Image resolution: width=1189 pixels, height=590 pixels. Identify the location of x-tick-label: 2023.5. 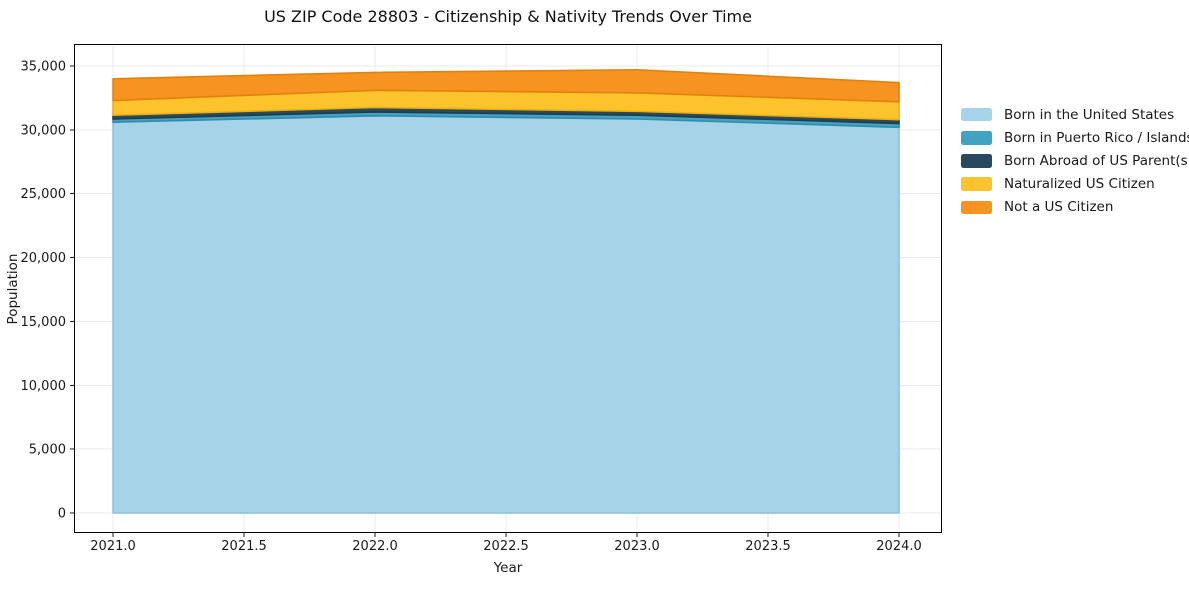
(768, 546).